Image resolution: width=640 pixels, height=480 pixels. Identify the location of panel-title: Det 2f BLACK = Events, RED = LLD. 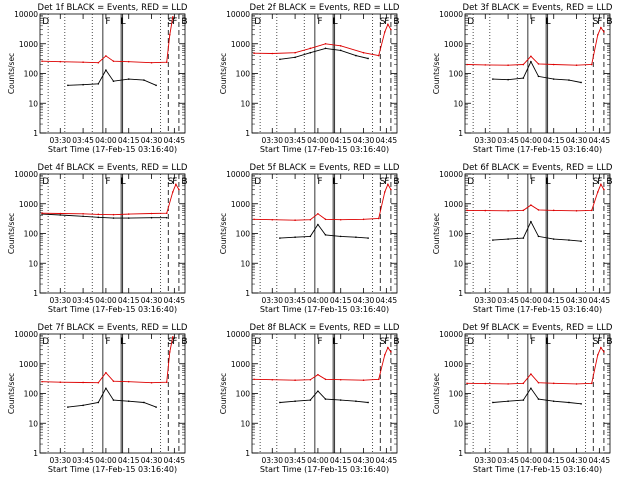
(325, 8).